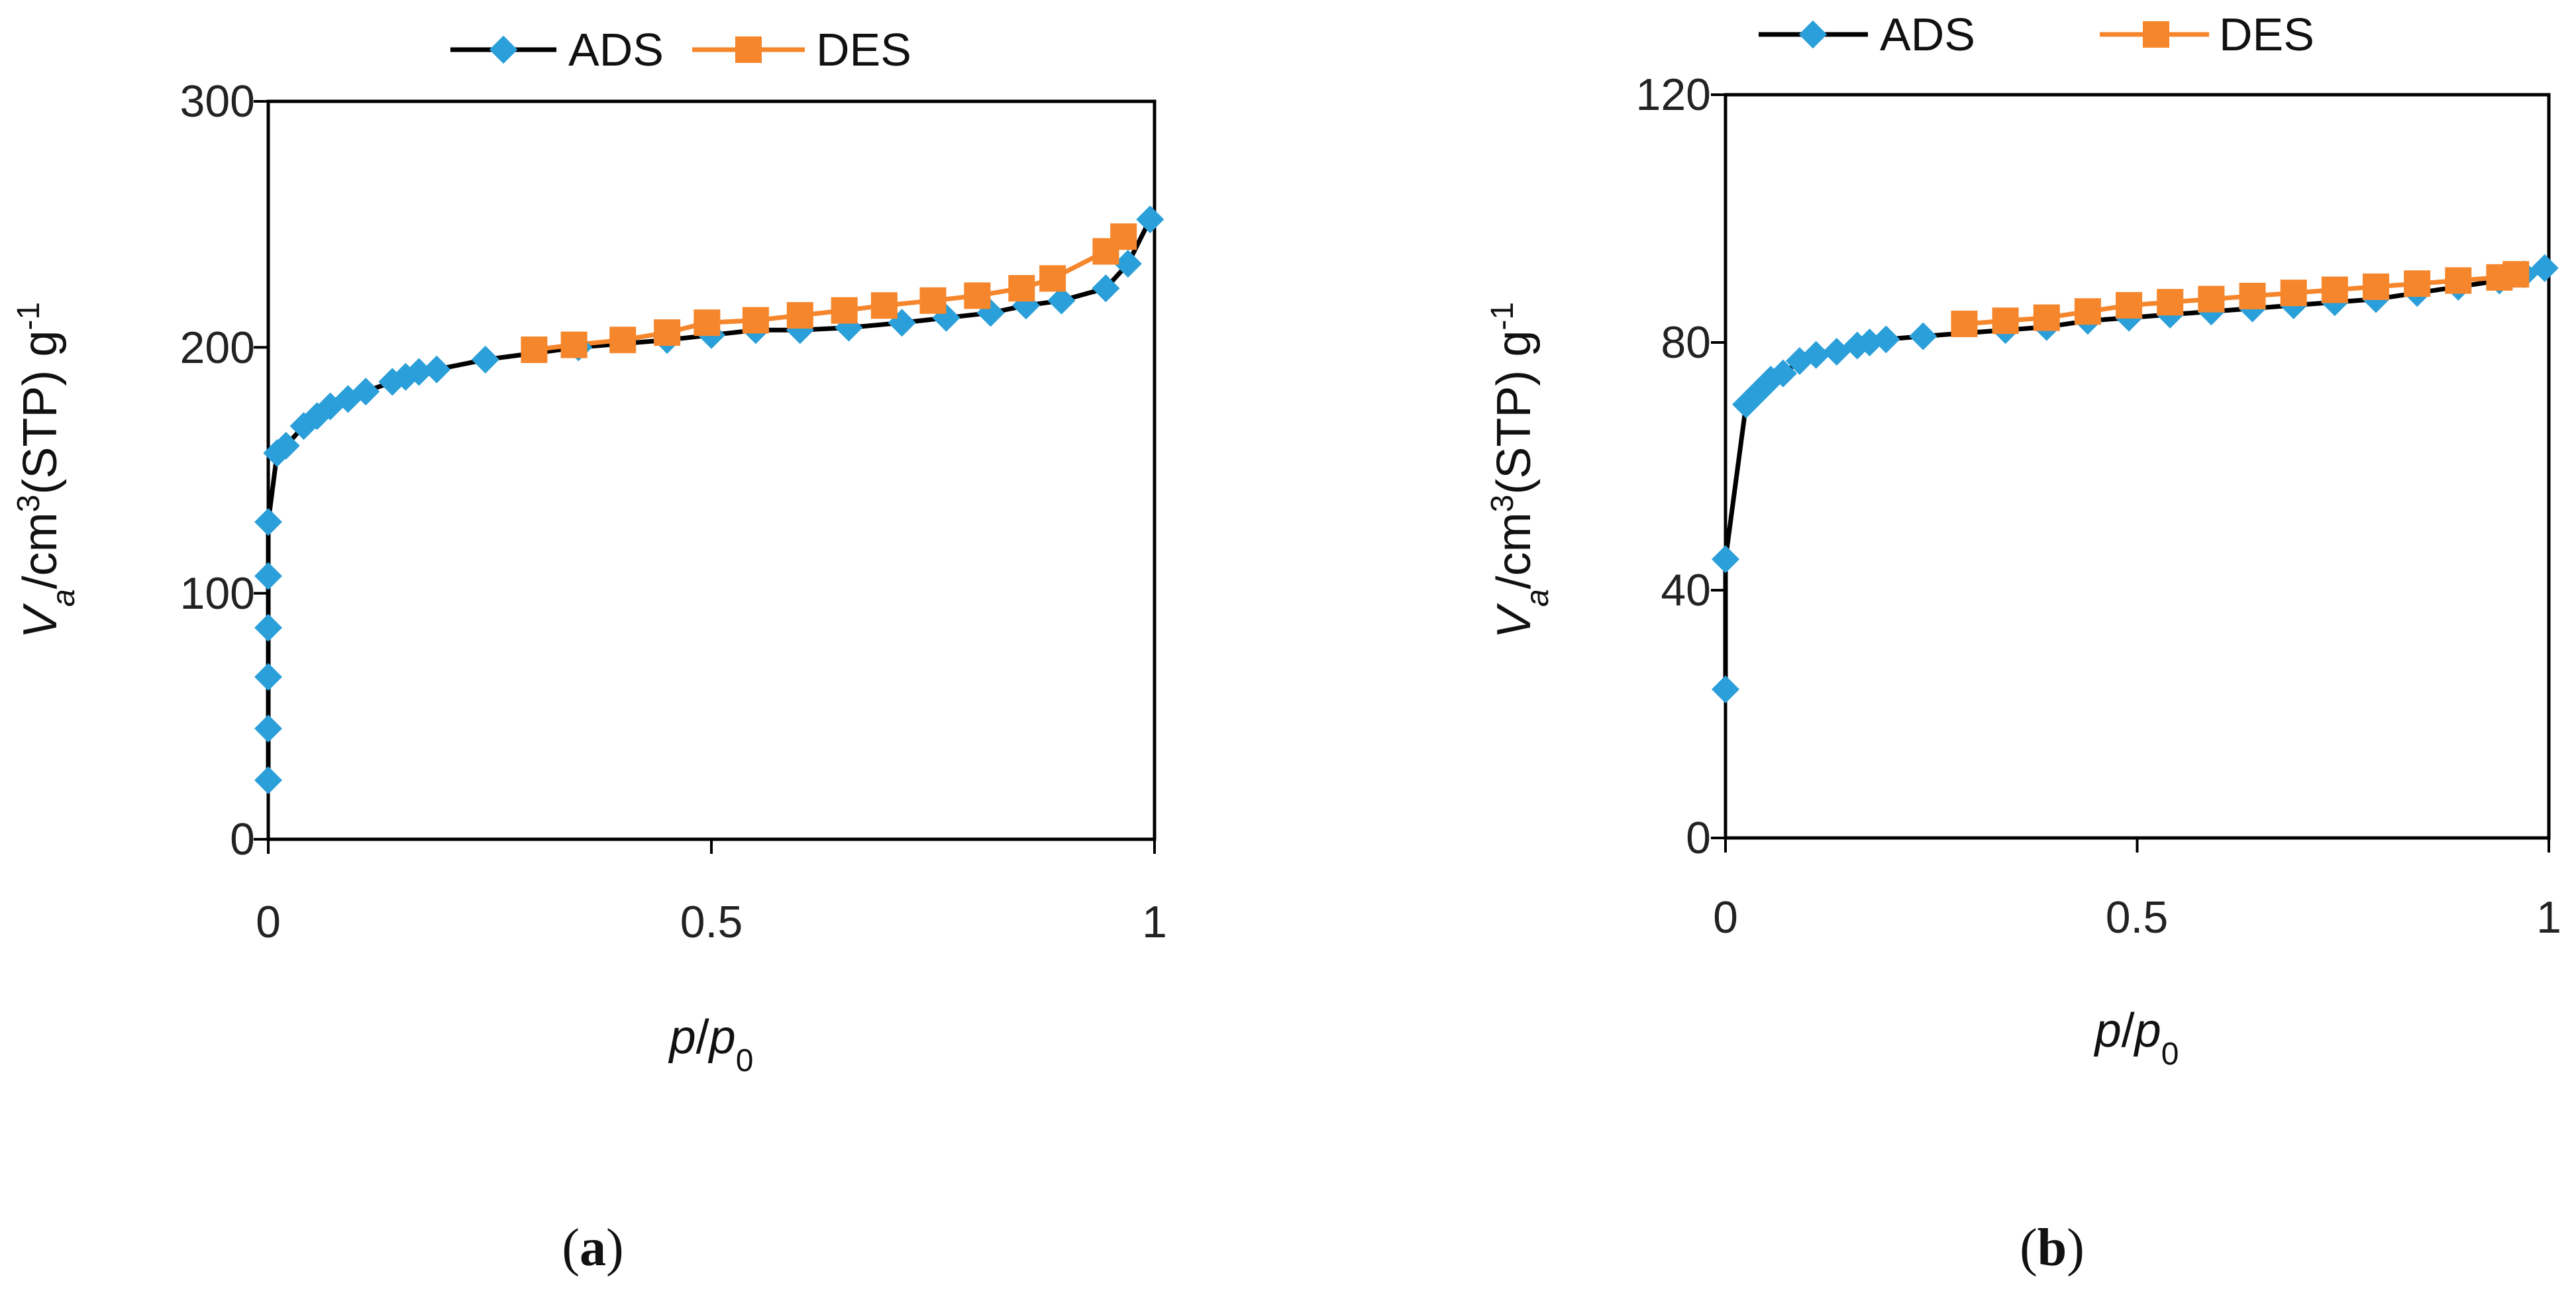 The height and width of the screenshot is (1295, 2576). I want to click on y-tick-label: 300, so click(217, 101).